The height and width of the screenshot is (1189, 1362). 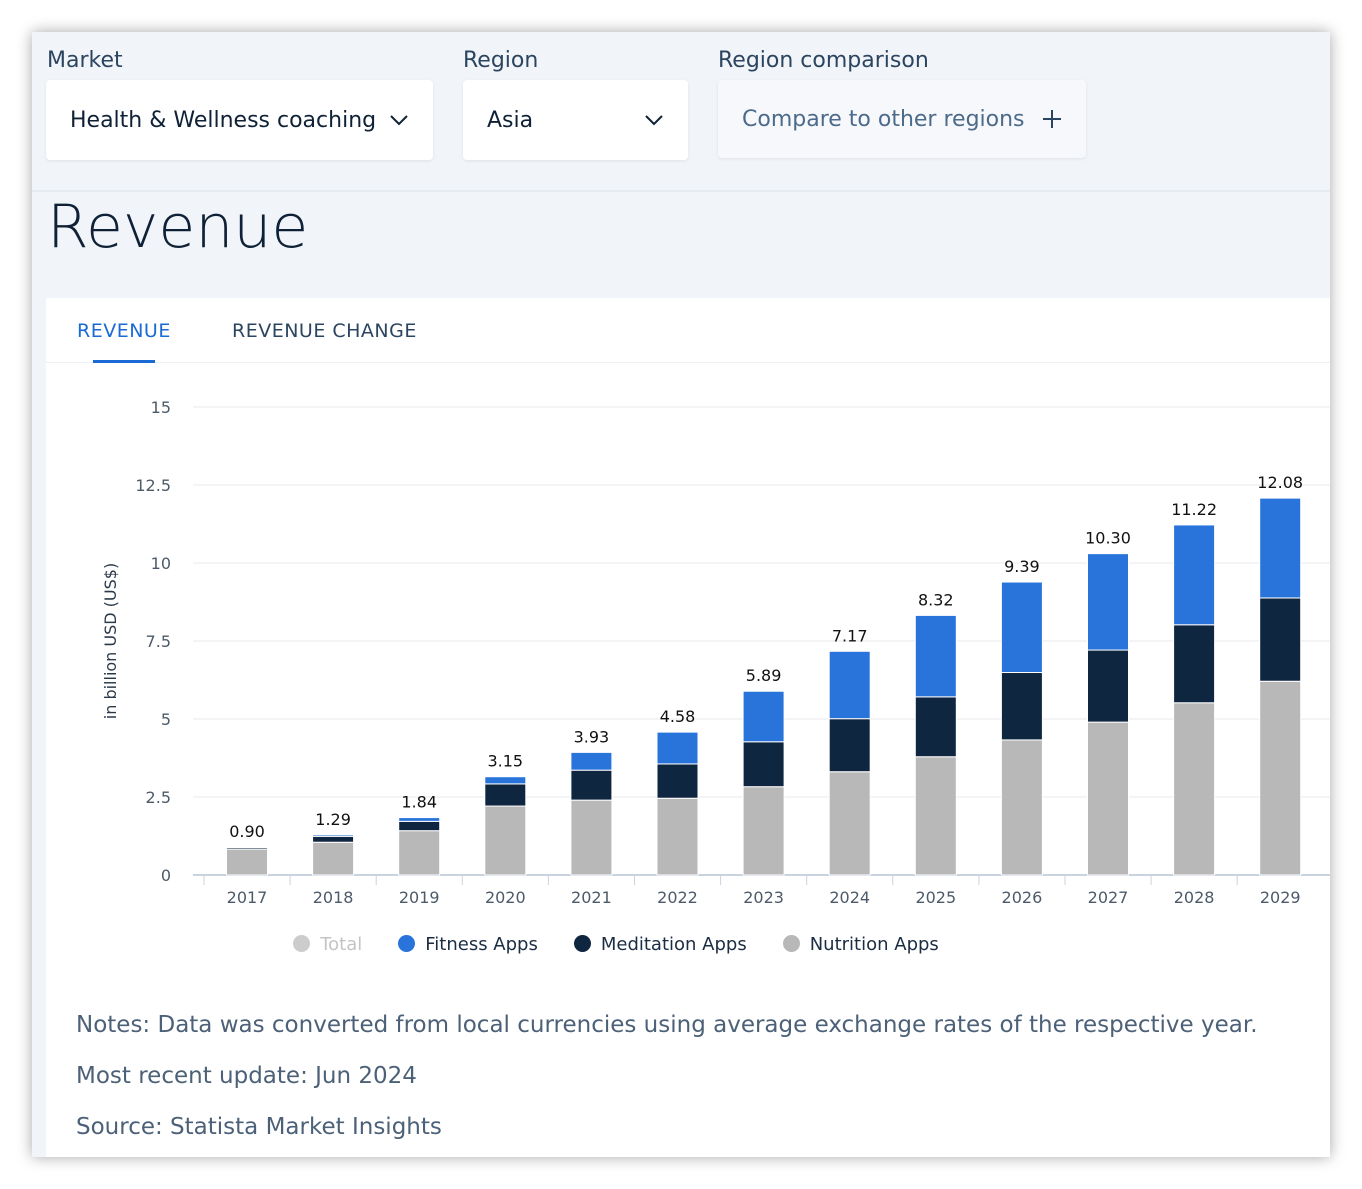 What do you see at coordinates (677, 897) in the screenshot?
I see `x-tick-label: 2022` at bounding box center [677, 897].